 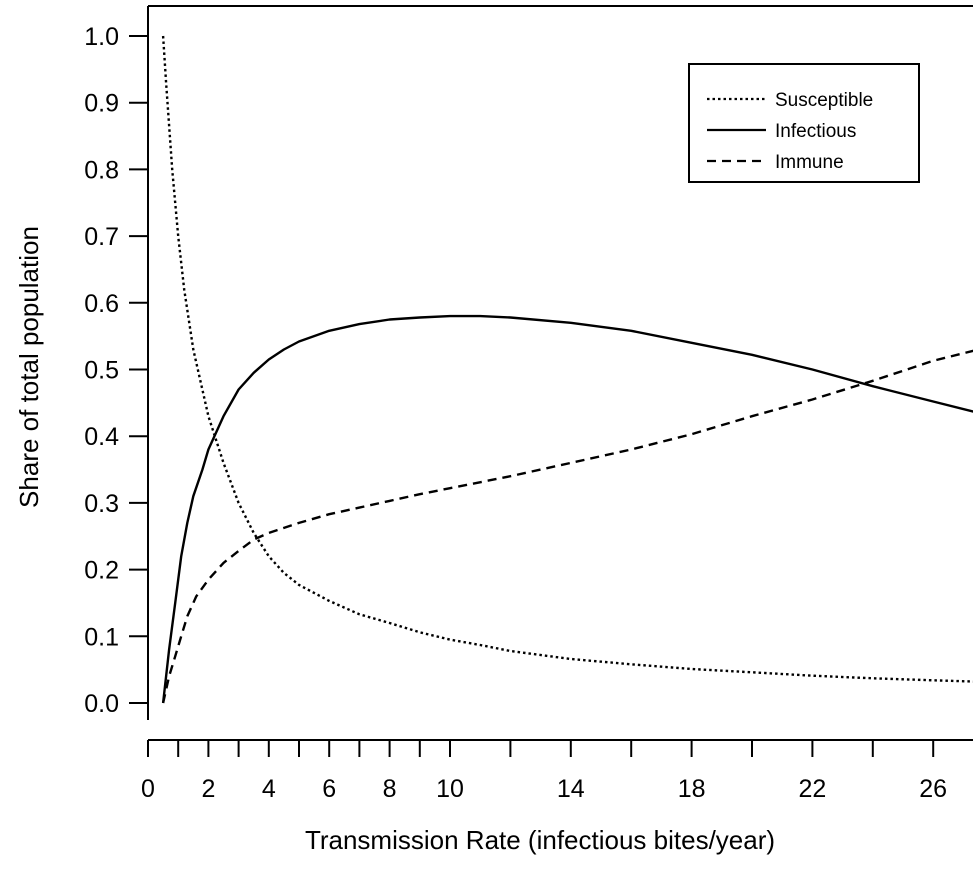 I want to click on legend-box, so click(x=804, y=123).